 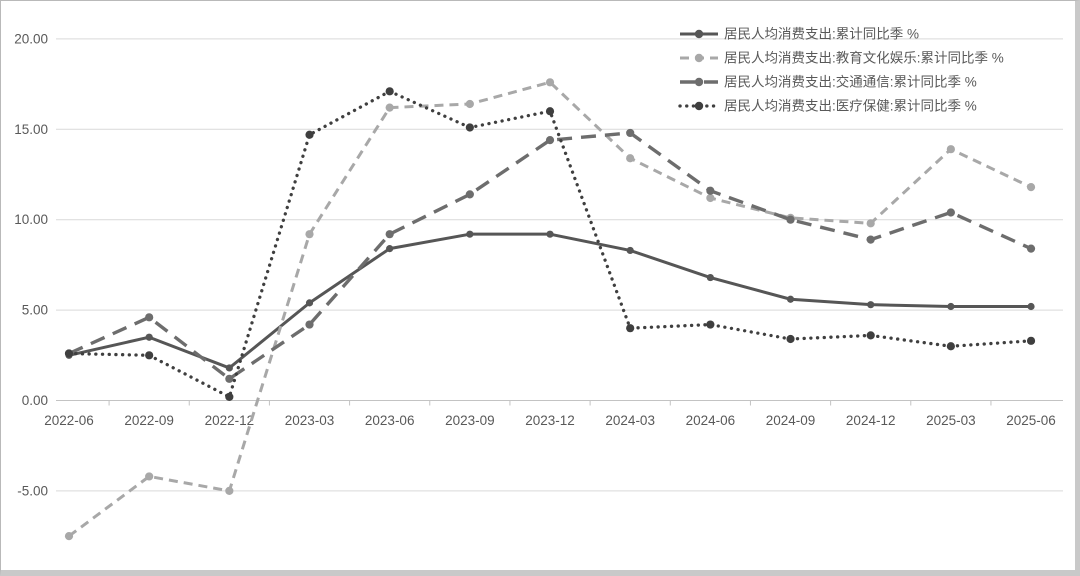 I want to click on legend-item: 居民人均消费支出:教育文化娱乐:累计同比季 %, so click(x=842, y=58).